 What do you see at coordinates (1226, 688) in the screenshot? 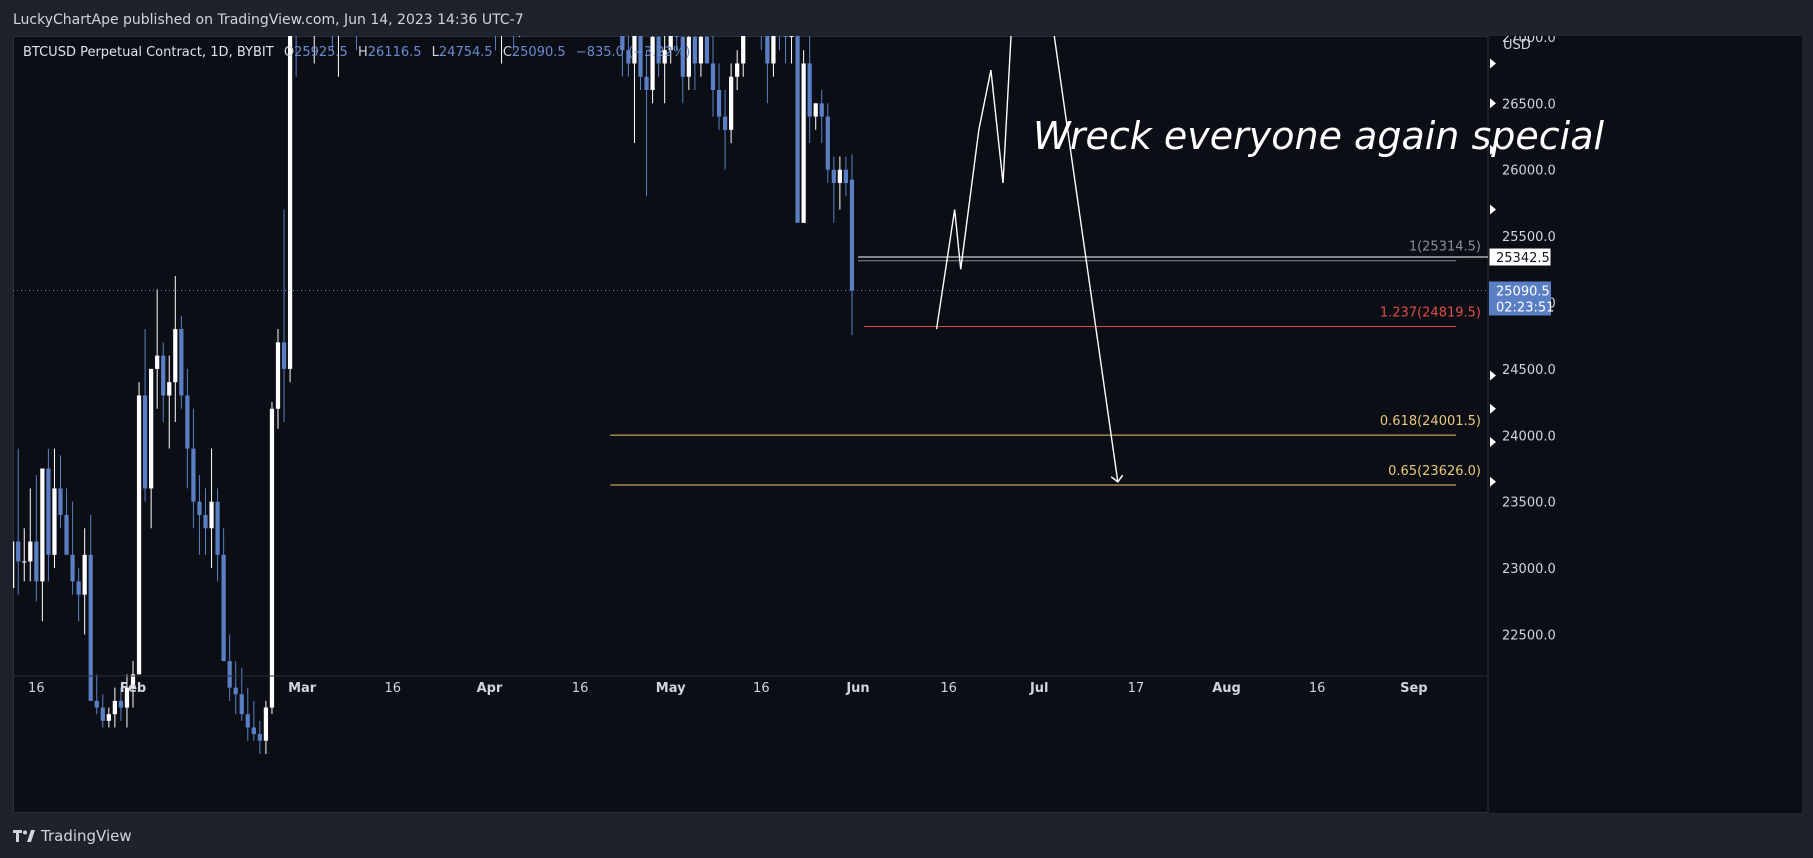
I see `time-tick-label: Aug` at bounding box center [1226, 688].